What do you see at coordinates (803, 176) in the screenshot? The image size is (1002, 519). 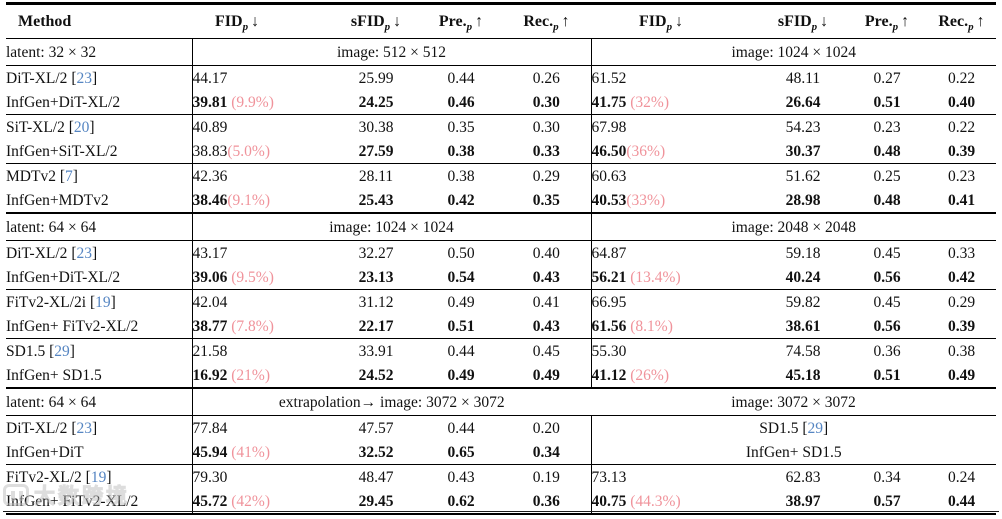 I see `metric-value: 51.62` at bounding box center [803, 176].